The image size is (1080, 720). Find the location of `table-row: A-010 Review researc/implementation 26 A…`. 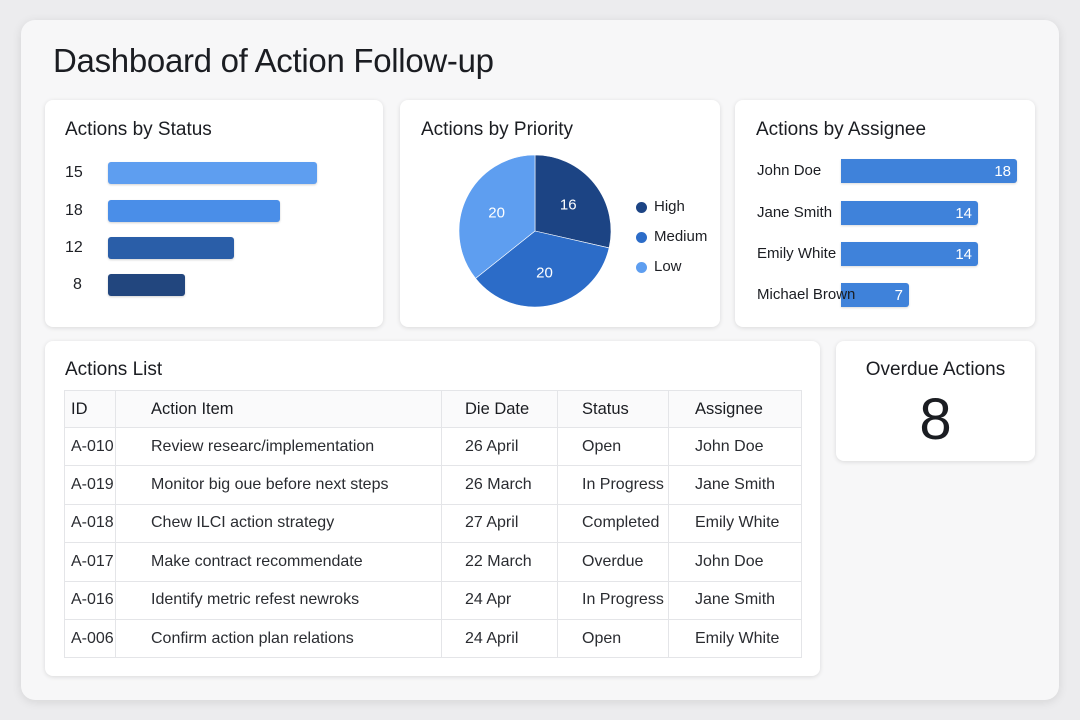

table-row: A-010 Review researc/implementation 26 A… is located at coordinates (433, 446).